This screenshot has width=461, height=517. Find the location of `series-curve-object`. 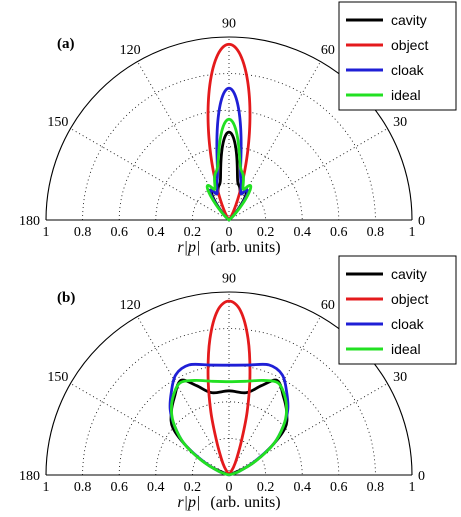

series-curve-object is located at coordinates (229, 387).